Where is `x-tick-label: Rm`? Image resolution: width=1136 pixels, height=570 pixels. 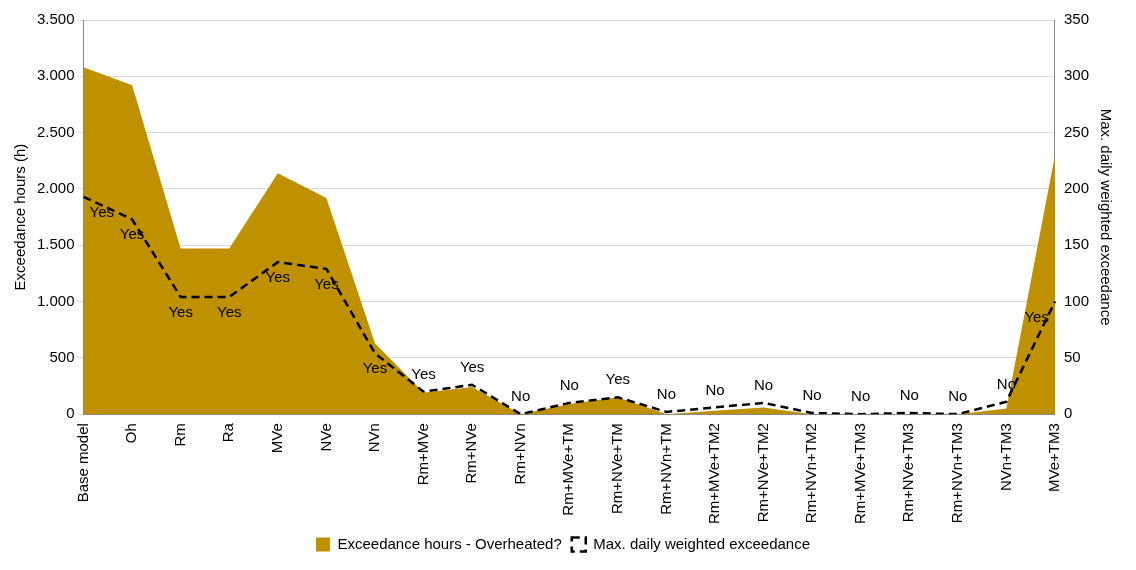
x-tick-label: Rm is located at coordinates (179, 435).